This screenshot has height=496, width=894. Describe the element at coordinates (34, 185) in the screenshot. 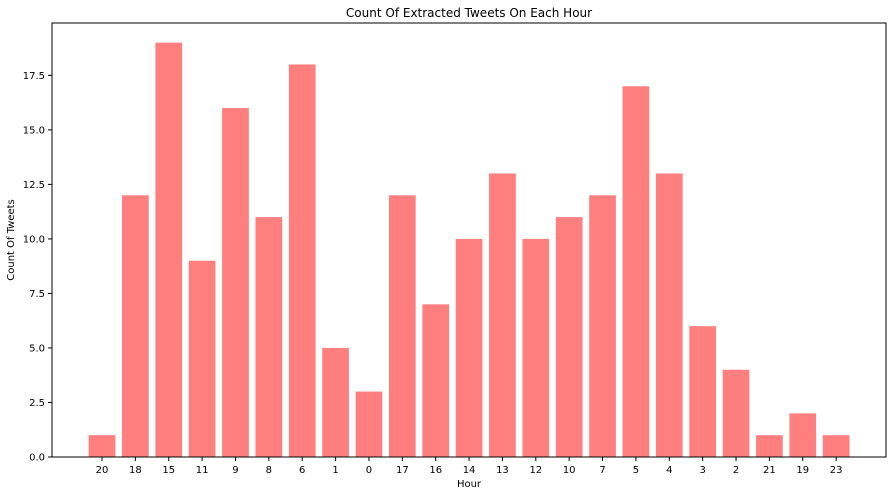

I see `y-tick-label: 12.5` at that location.